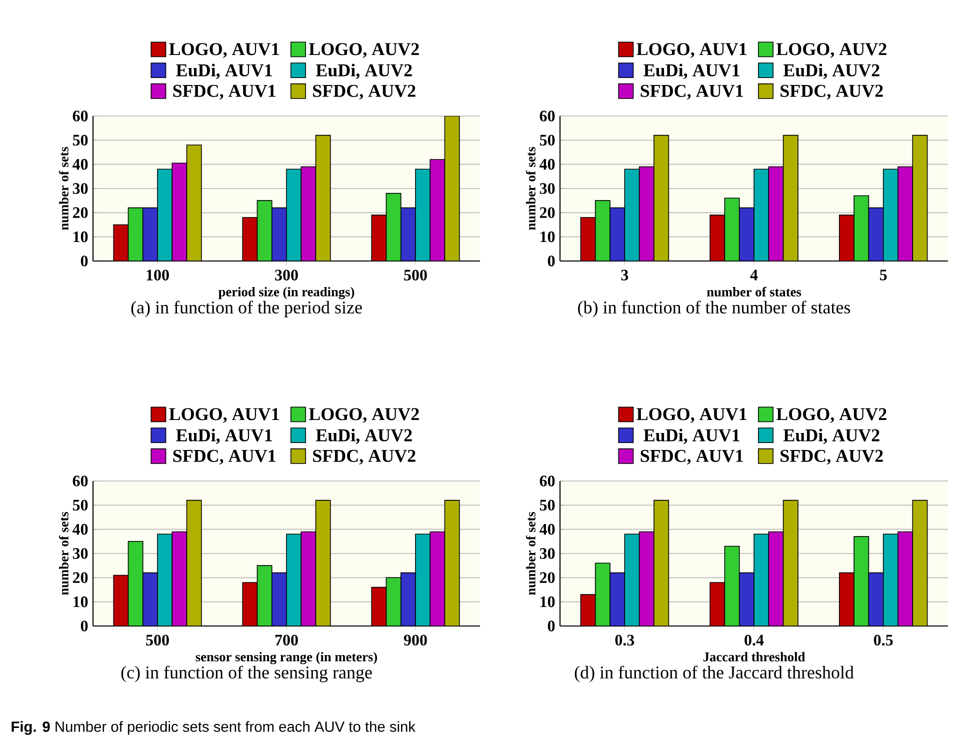  I want to click on x-tick-label: 300, so click(286, 275).